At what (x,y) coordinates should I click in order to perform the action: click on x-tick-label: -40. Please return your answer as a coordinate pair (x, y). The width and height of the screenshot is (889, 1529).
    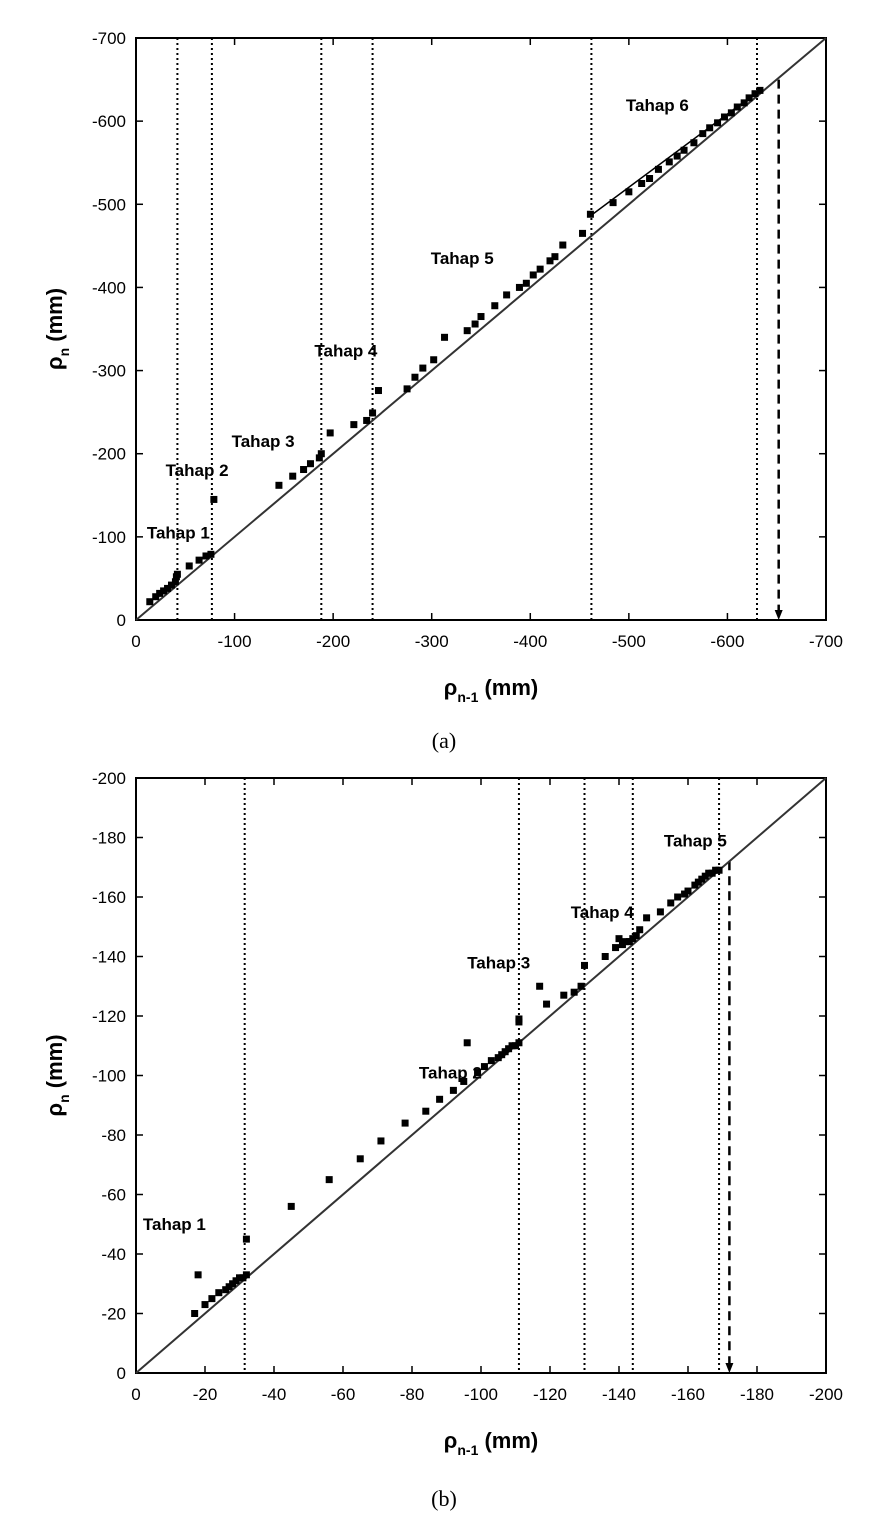
    Looking at the image, I should click on (274, 1394).